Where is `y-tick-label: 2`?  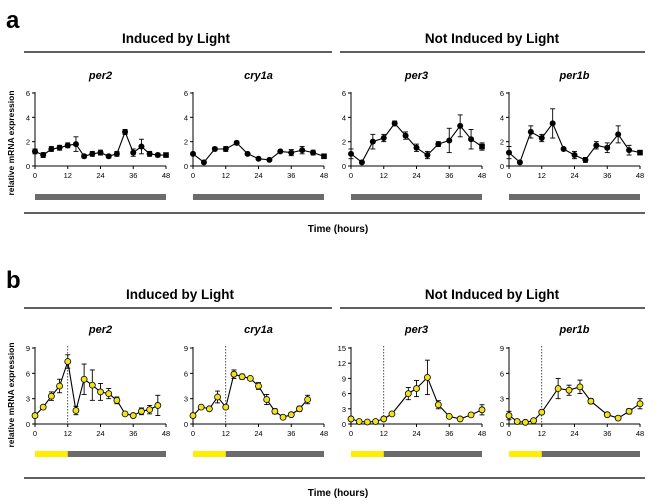
y-tick-label: 2 is located at coordinates (186, 142).